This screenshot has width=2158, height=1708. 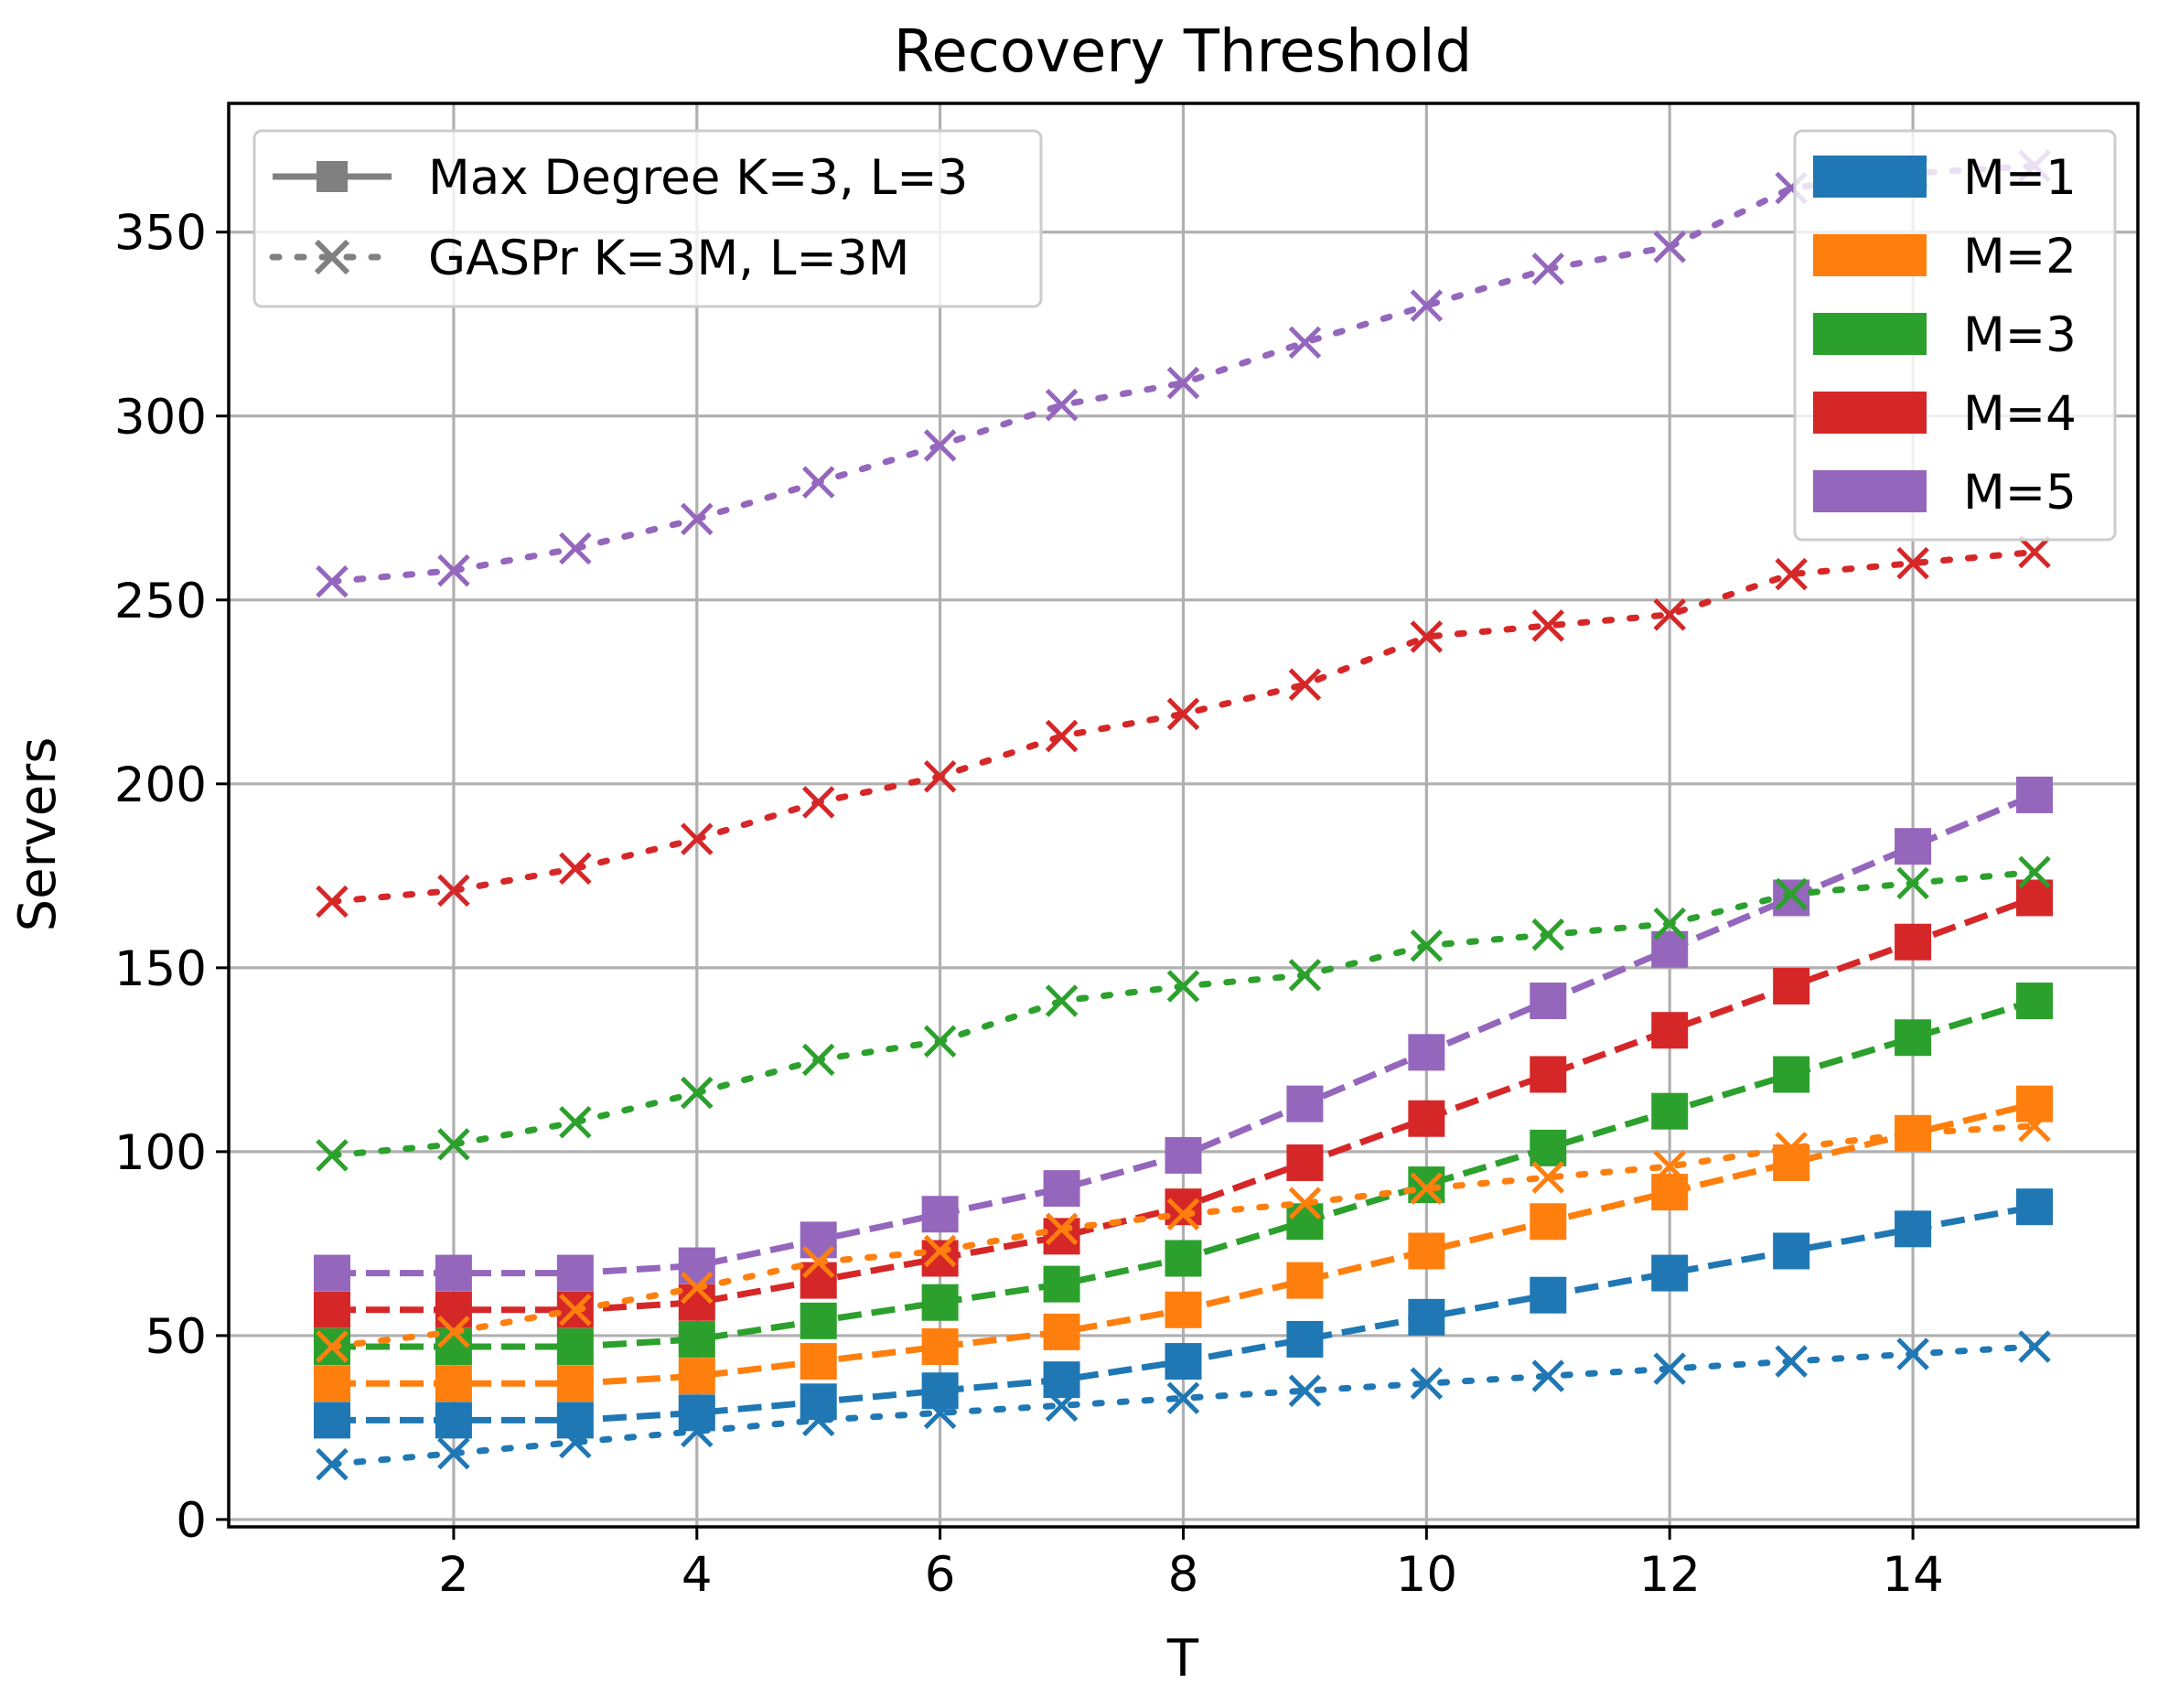 I want to click on x-tick-label: 8, so click(x=1183, y=1575).